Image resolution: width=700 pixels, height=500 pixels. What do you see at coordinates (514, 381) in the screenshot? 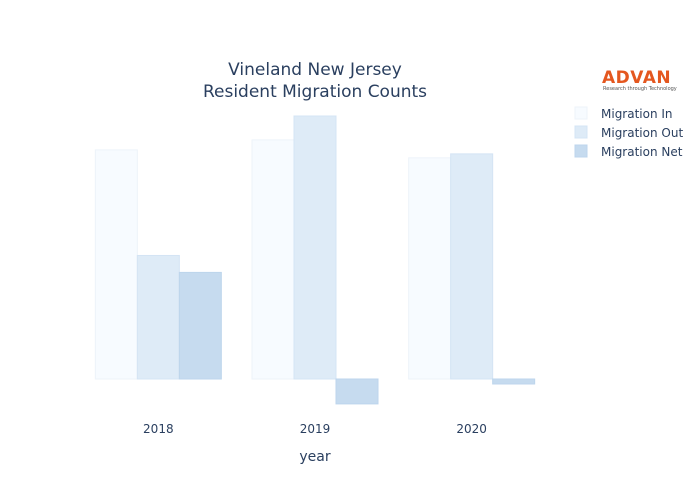
I see `bar-migration-net-2020` at bounding box center [514, 381].